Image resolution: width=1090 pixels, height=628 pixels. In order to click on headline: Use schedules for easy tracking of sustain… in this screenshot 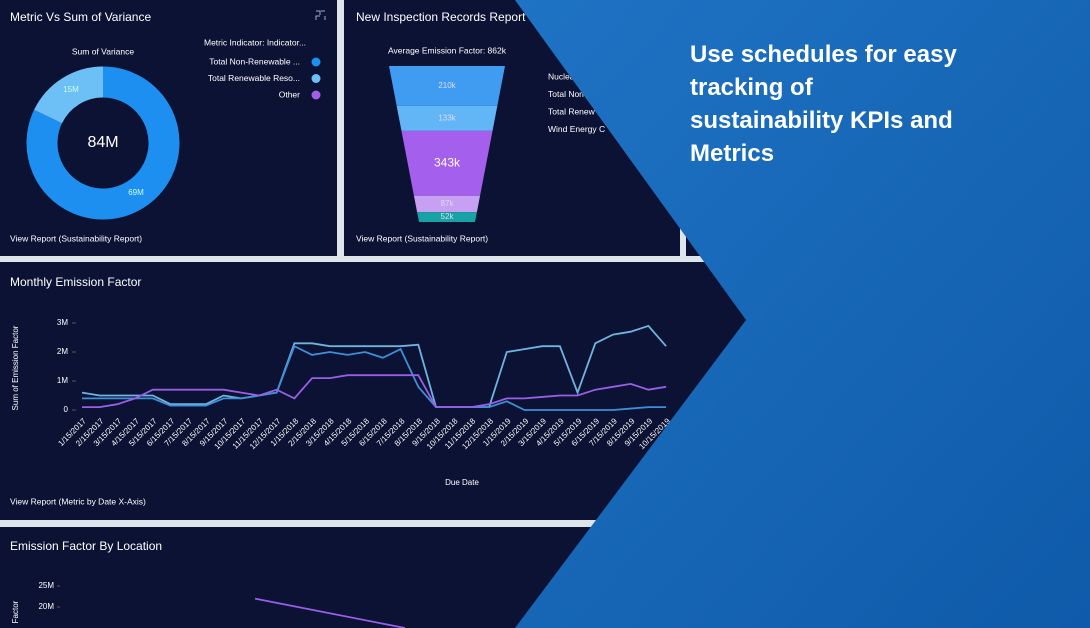, I will do `click(823, 104)`.